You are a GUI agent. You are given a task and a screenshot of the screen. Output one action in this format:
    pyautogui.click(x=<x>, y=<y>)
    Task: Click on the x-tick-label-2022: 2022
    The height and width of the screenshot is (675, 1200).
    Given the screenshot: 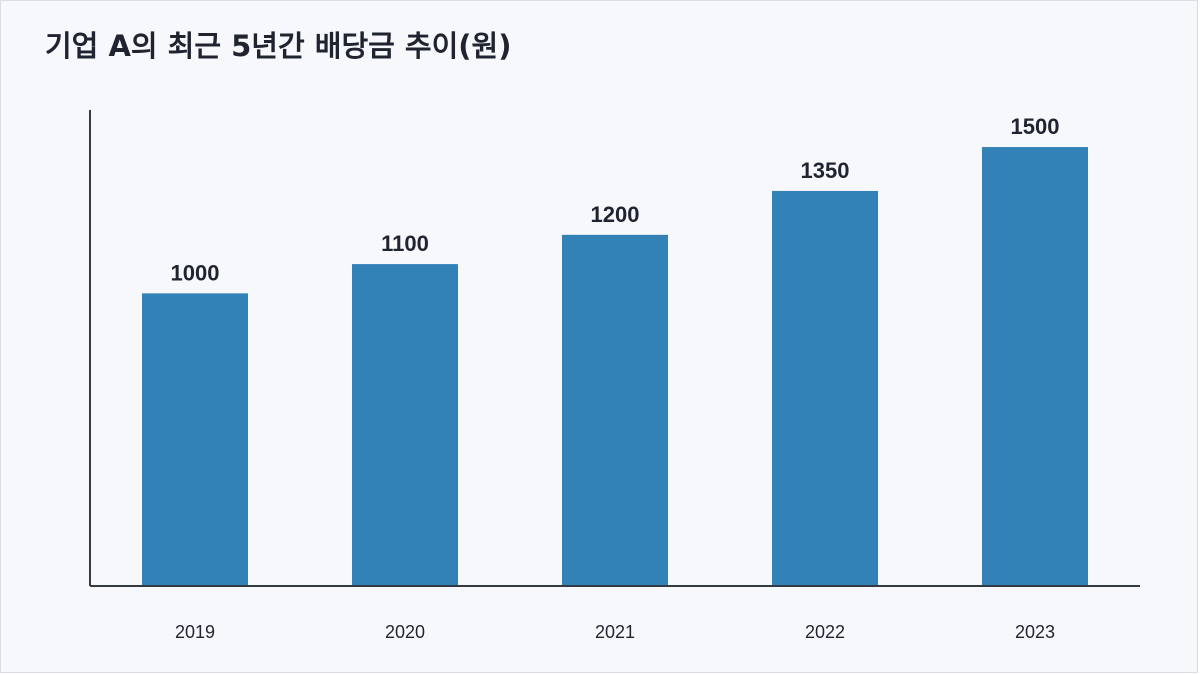 What is the action you would take?
    pyautogui.click(x=825, y=632)
    